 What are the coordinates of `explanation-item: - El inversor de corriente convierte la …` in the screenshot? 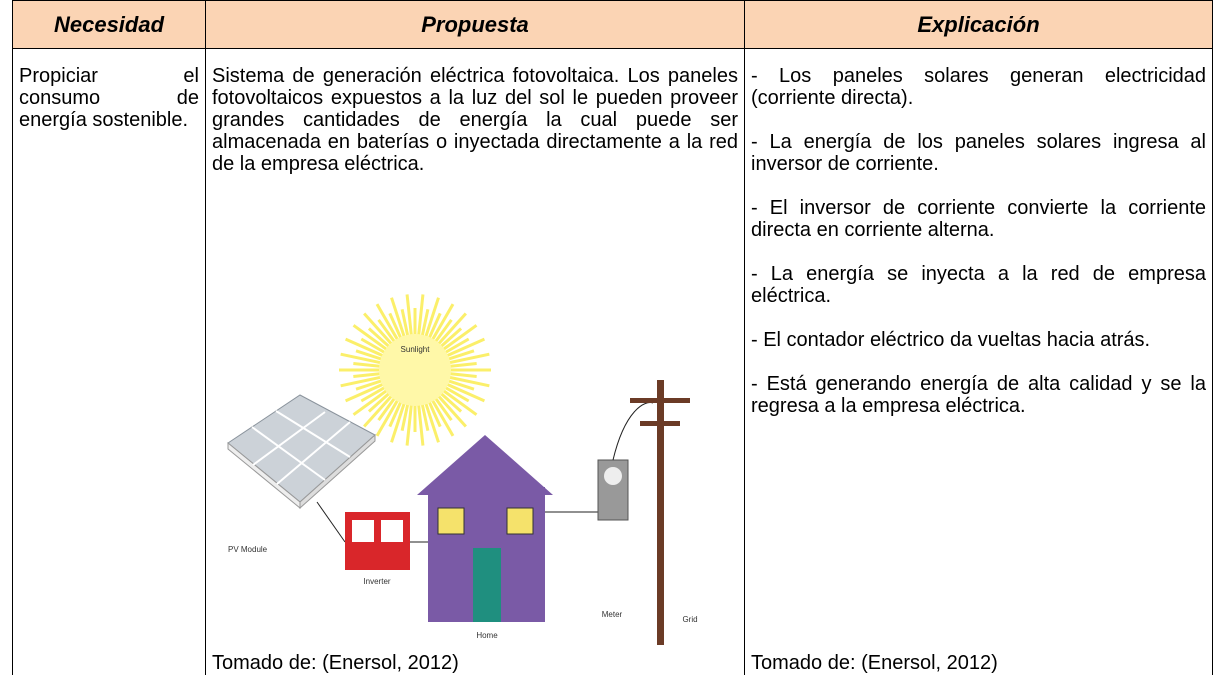 It's located at (978, 219).